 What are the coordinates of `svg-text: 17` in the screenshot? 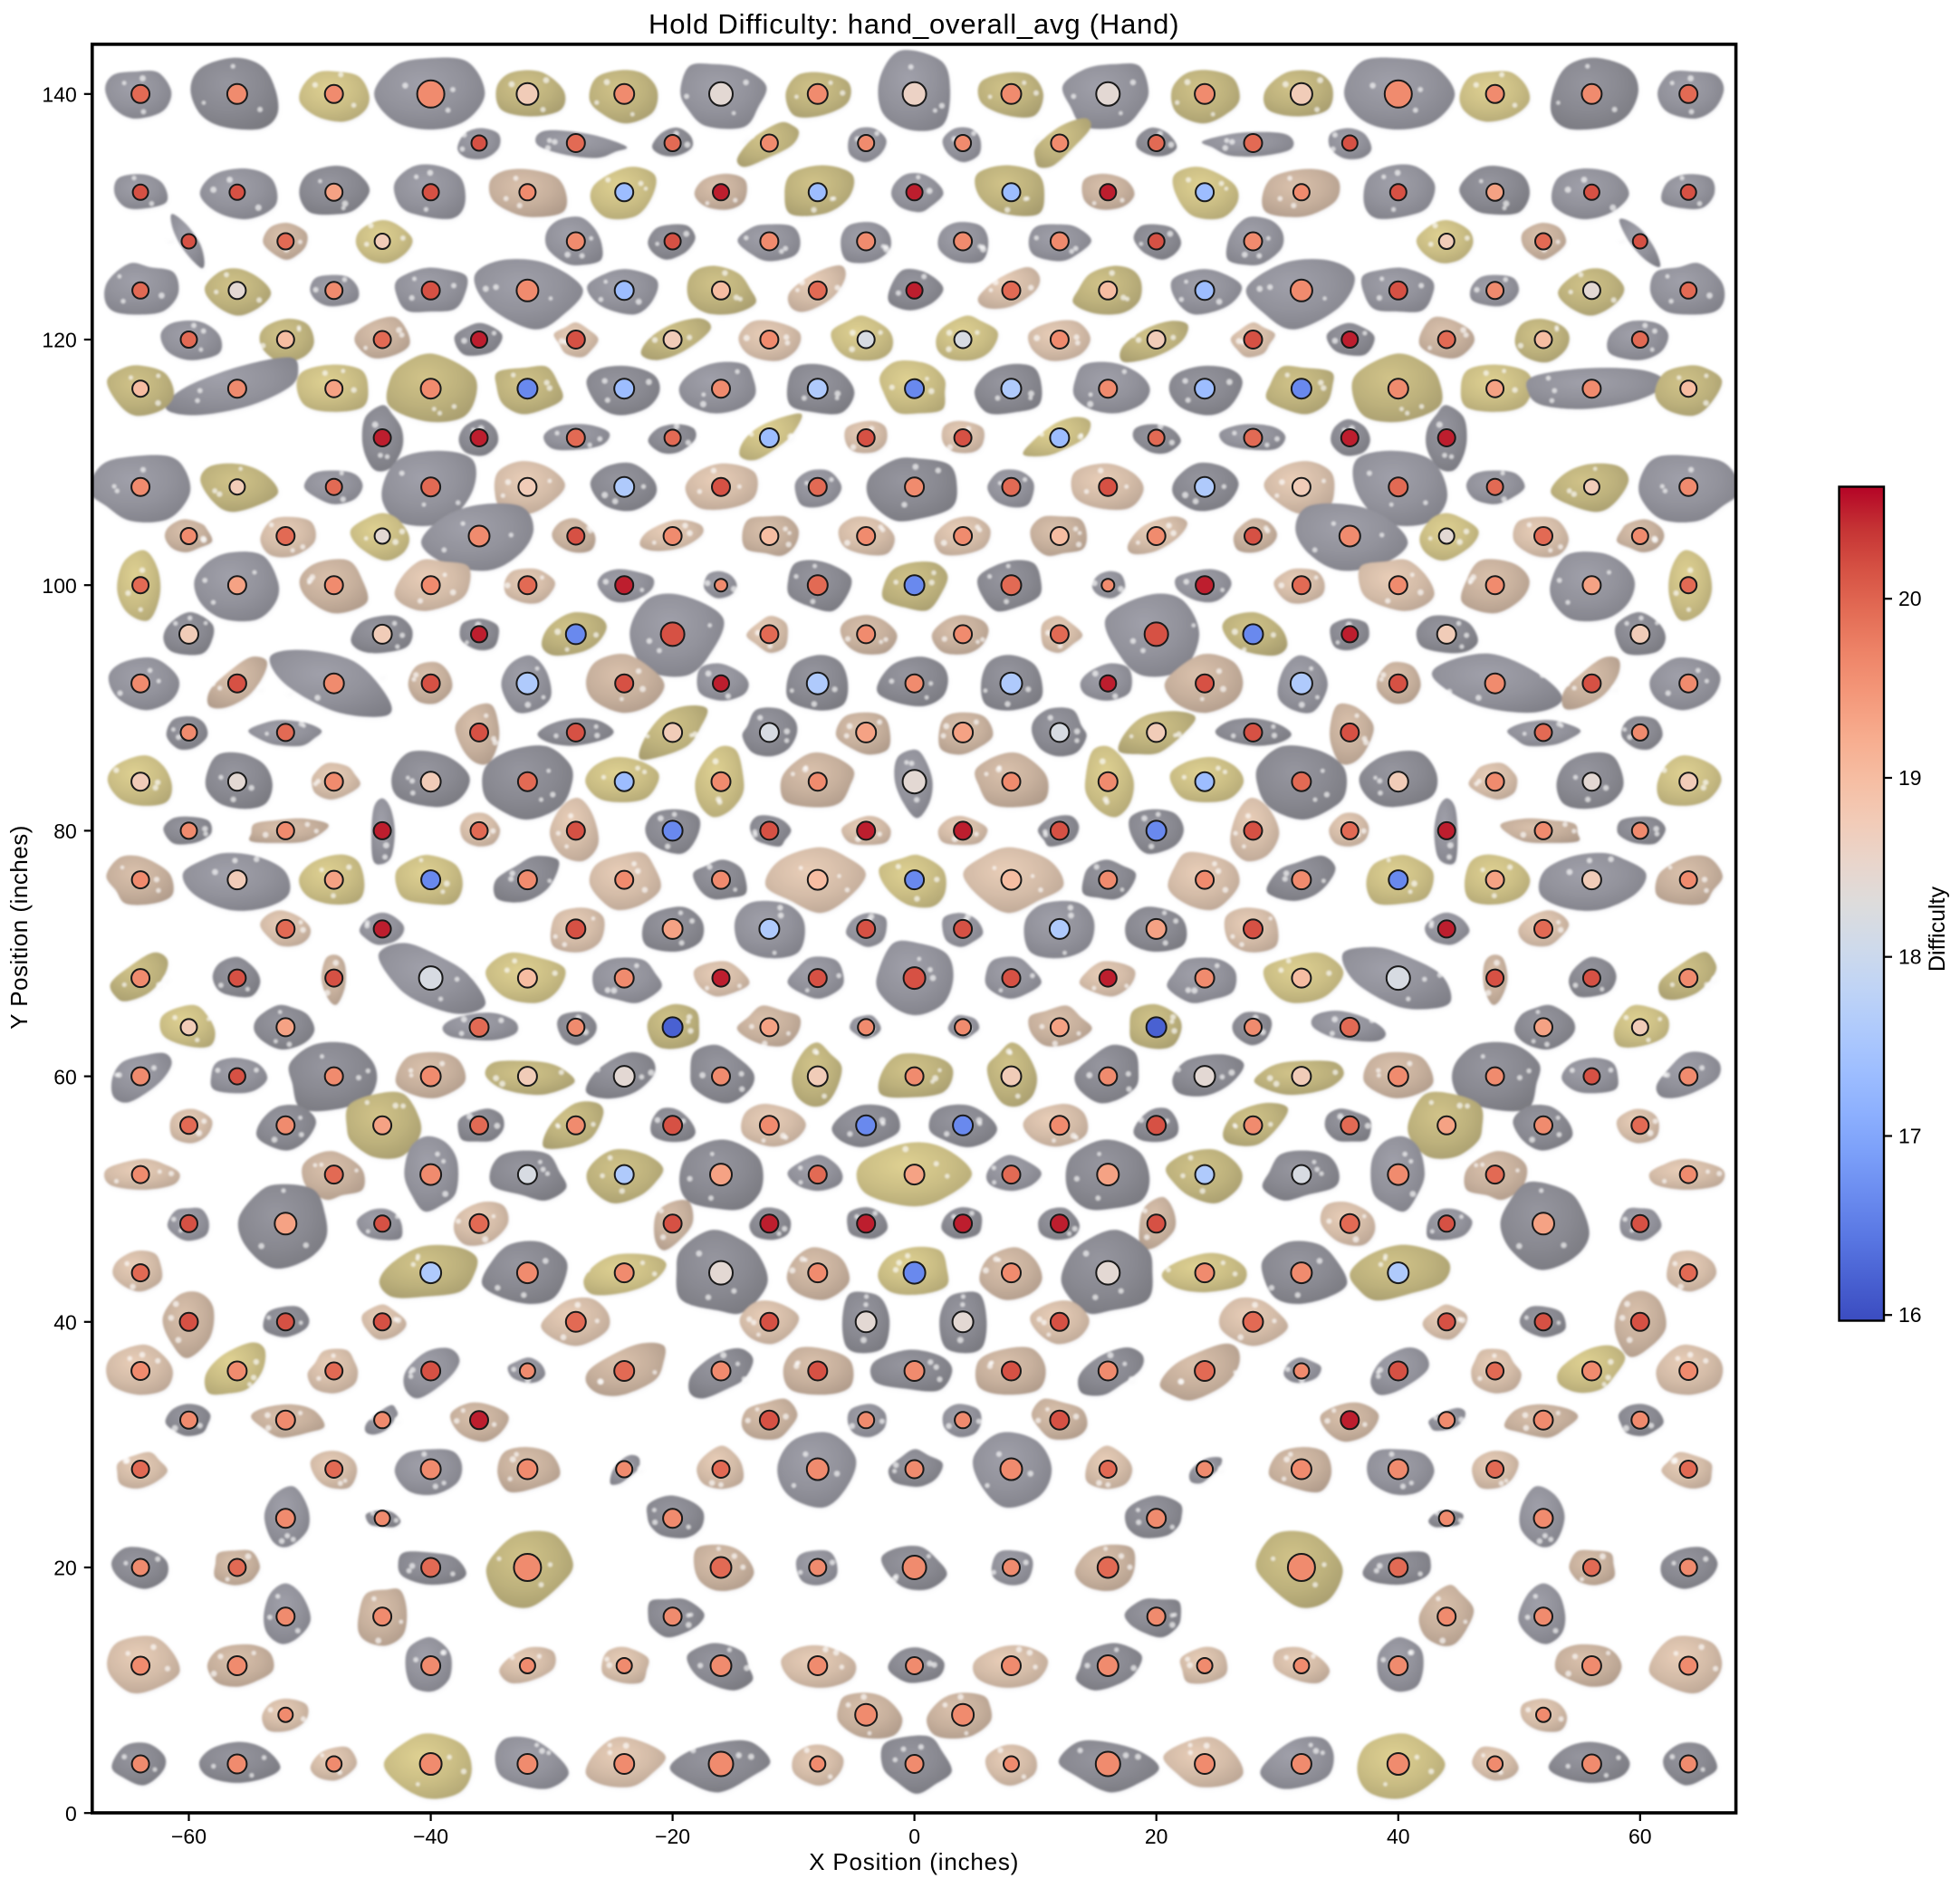 It's located at (1910, 1136).